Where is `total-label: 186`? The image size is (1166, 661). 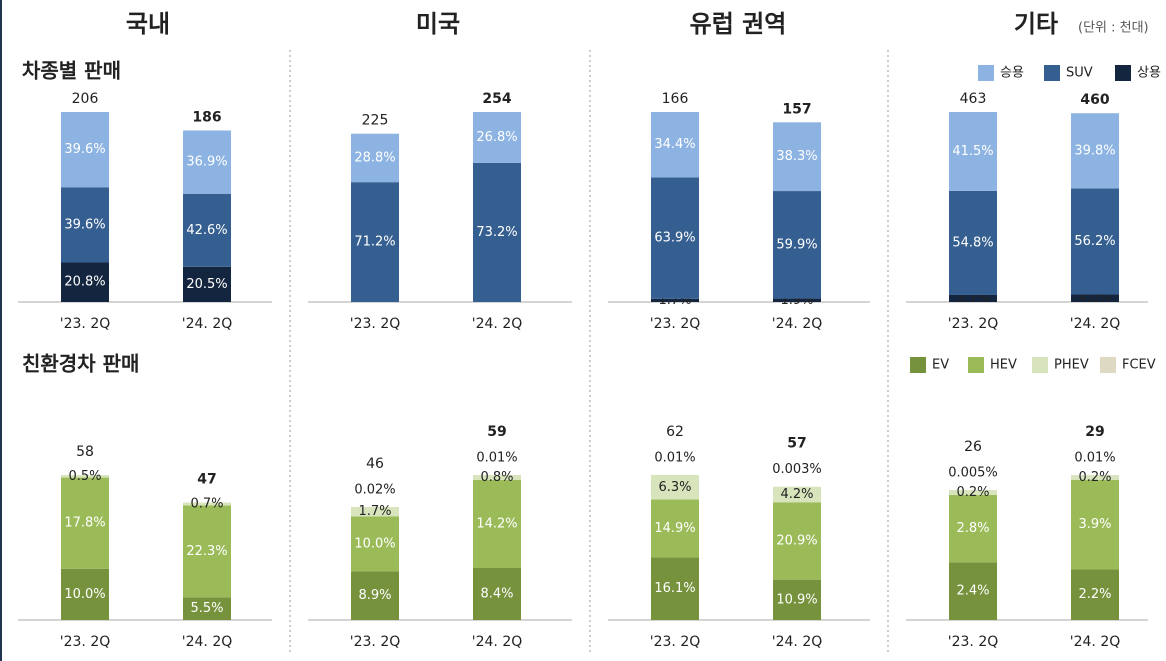
total-label: 186 is located at coordinates (206, 117).